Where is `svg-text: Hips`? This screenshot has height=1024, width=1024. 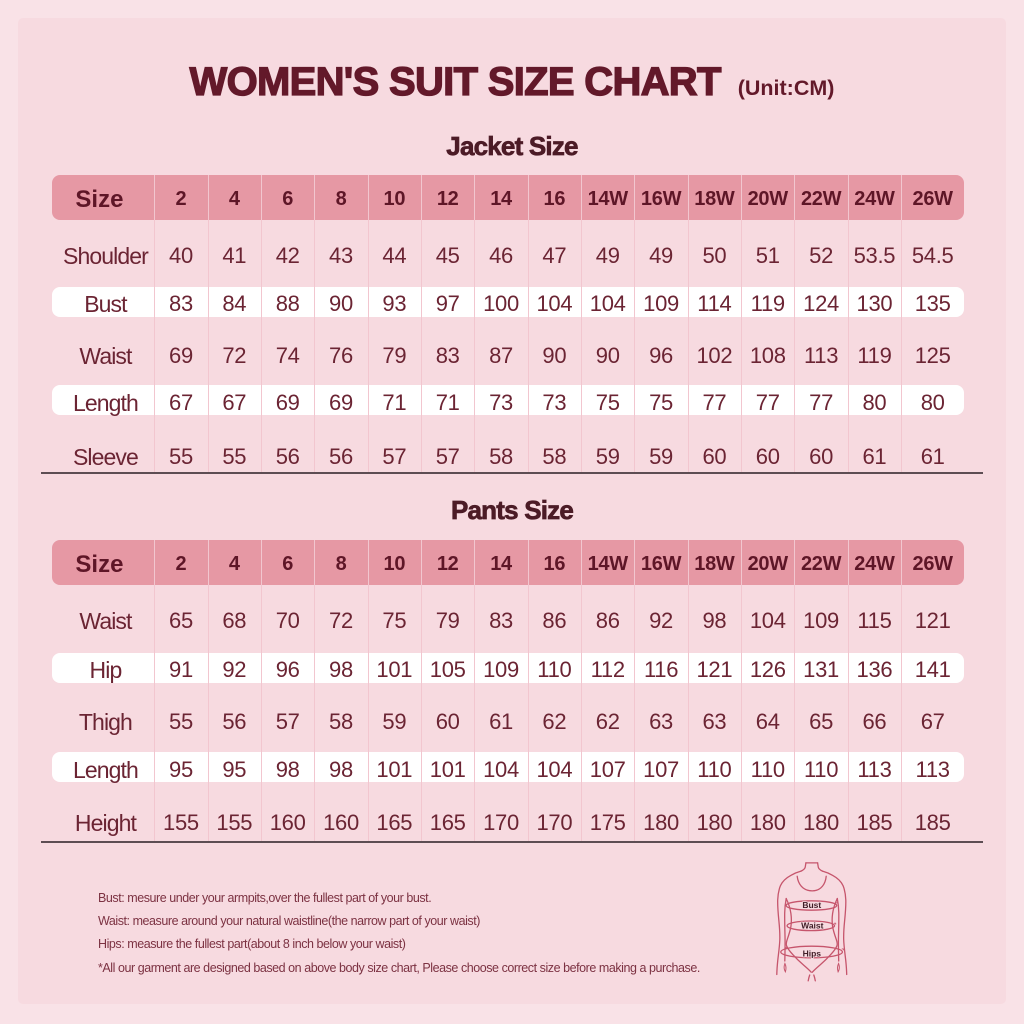
svg-text: Hips is located at coordinates (812, 953).